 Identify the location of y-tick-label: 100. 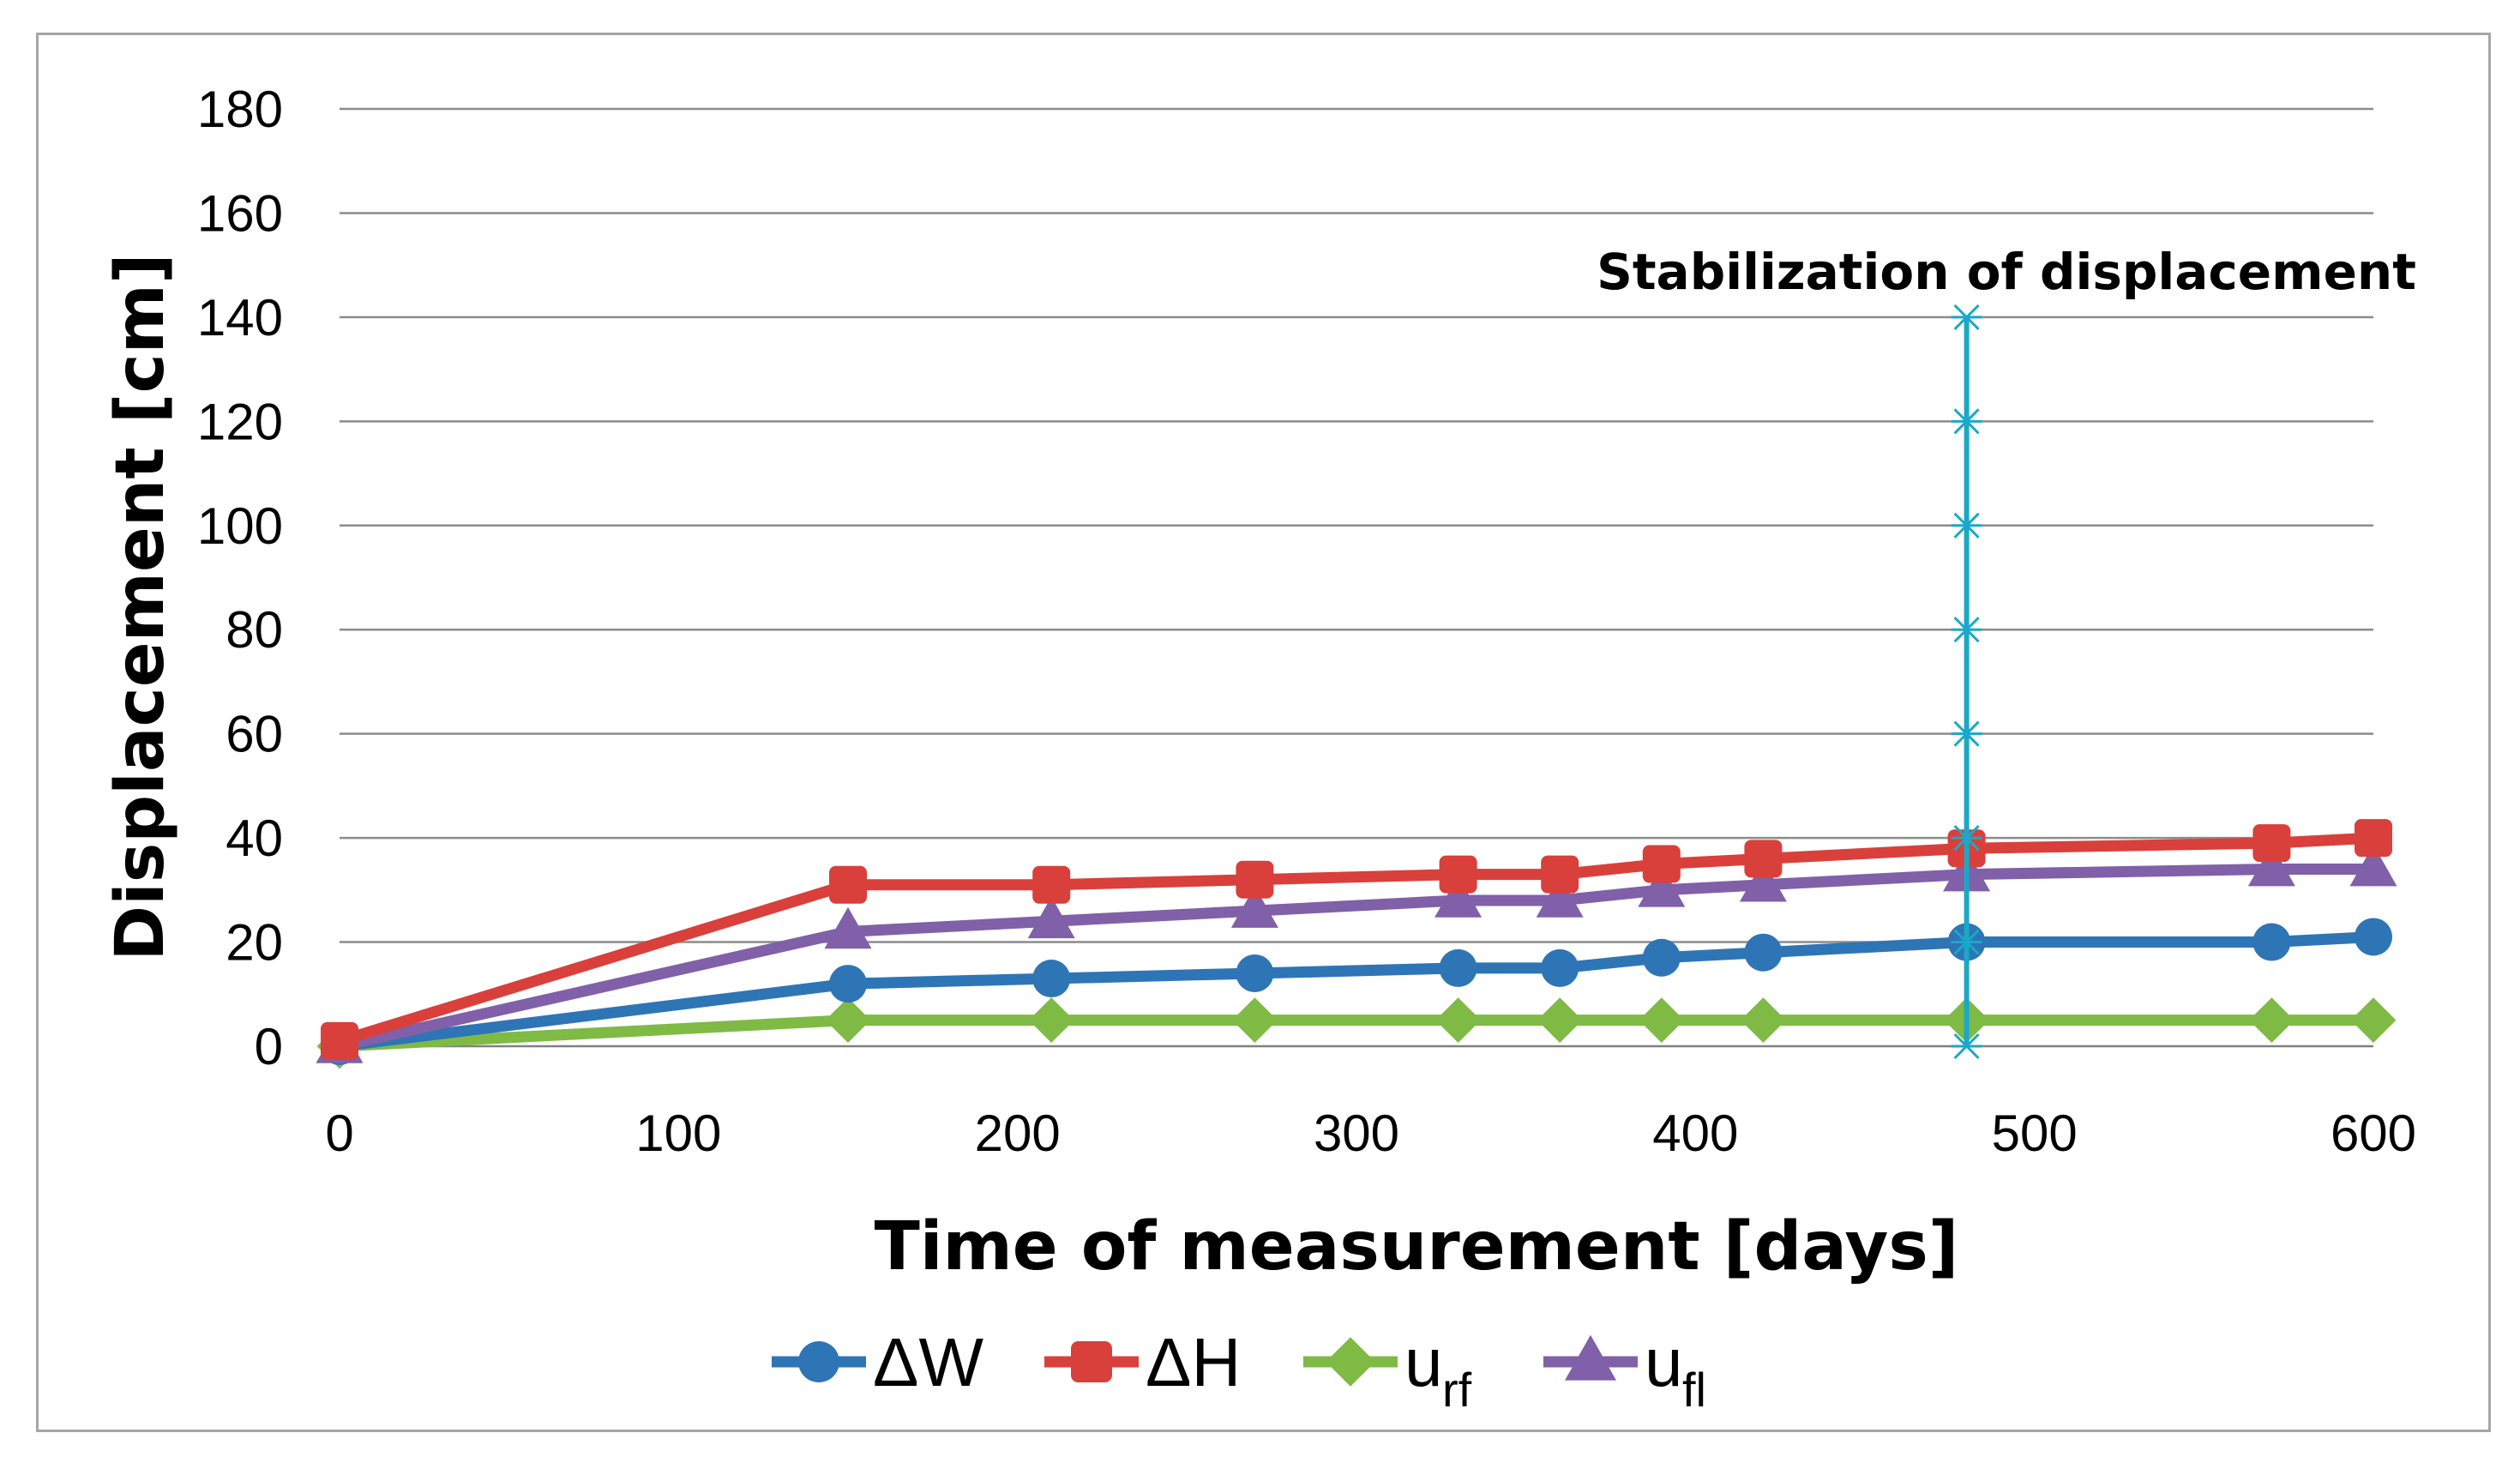
(240, 526).